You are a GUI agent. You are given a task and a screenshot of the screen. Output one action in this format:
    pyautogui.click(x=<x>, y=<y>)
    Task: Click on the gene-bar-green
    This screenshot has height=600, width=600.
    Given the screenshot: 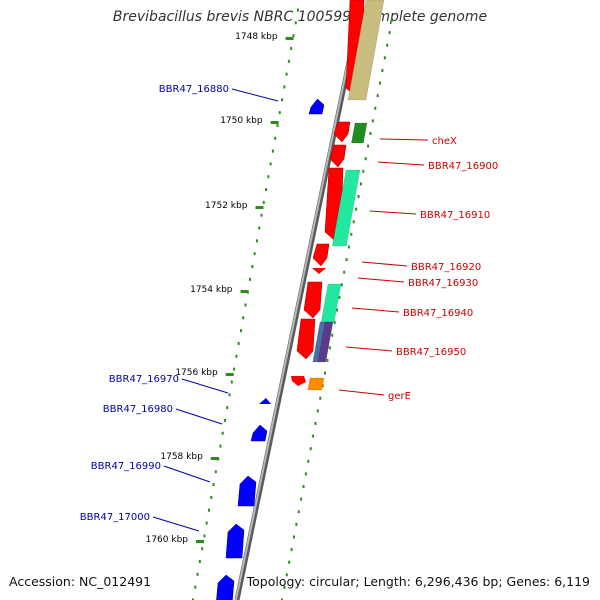 What is the action you would take?
    pyautogui.click(x=359, y=133)
    